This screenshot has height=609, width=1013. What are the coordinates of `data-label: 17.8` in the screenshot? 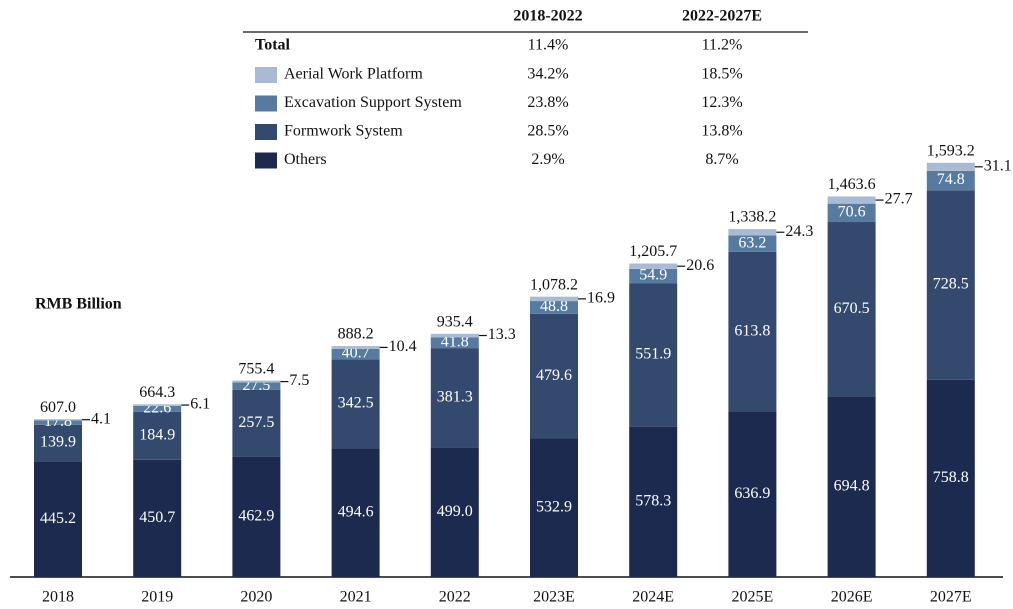 It's located at (58, 421).